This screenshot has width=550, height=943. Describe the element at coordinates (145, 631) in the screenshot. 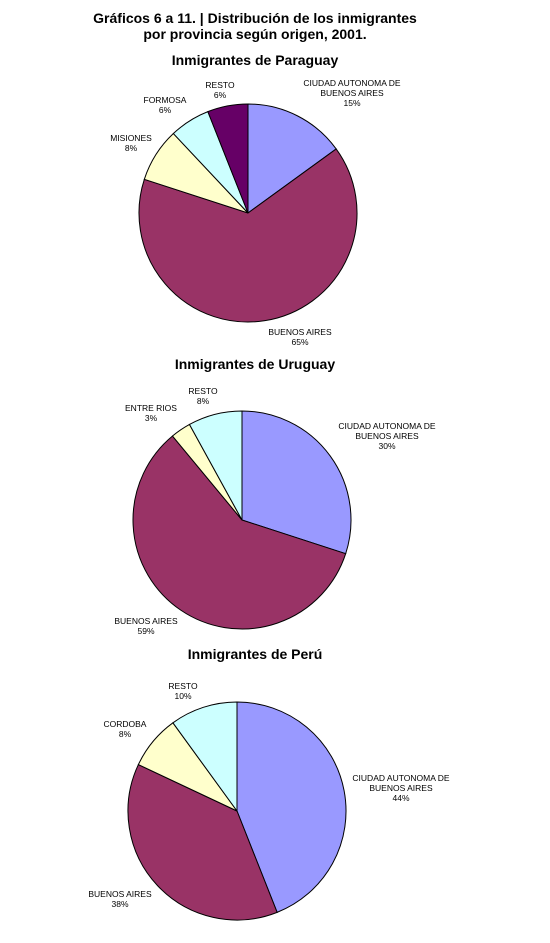

I see `slice-percent: 59%` at that location.